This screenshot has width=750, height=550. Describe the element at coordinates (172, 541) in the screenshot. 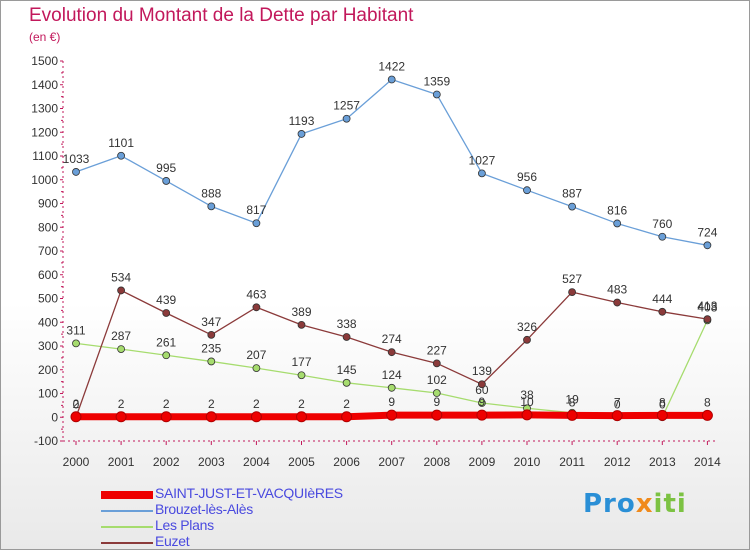

I see `legend-label: Euzet` at that location.